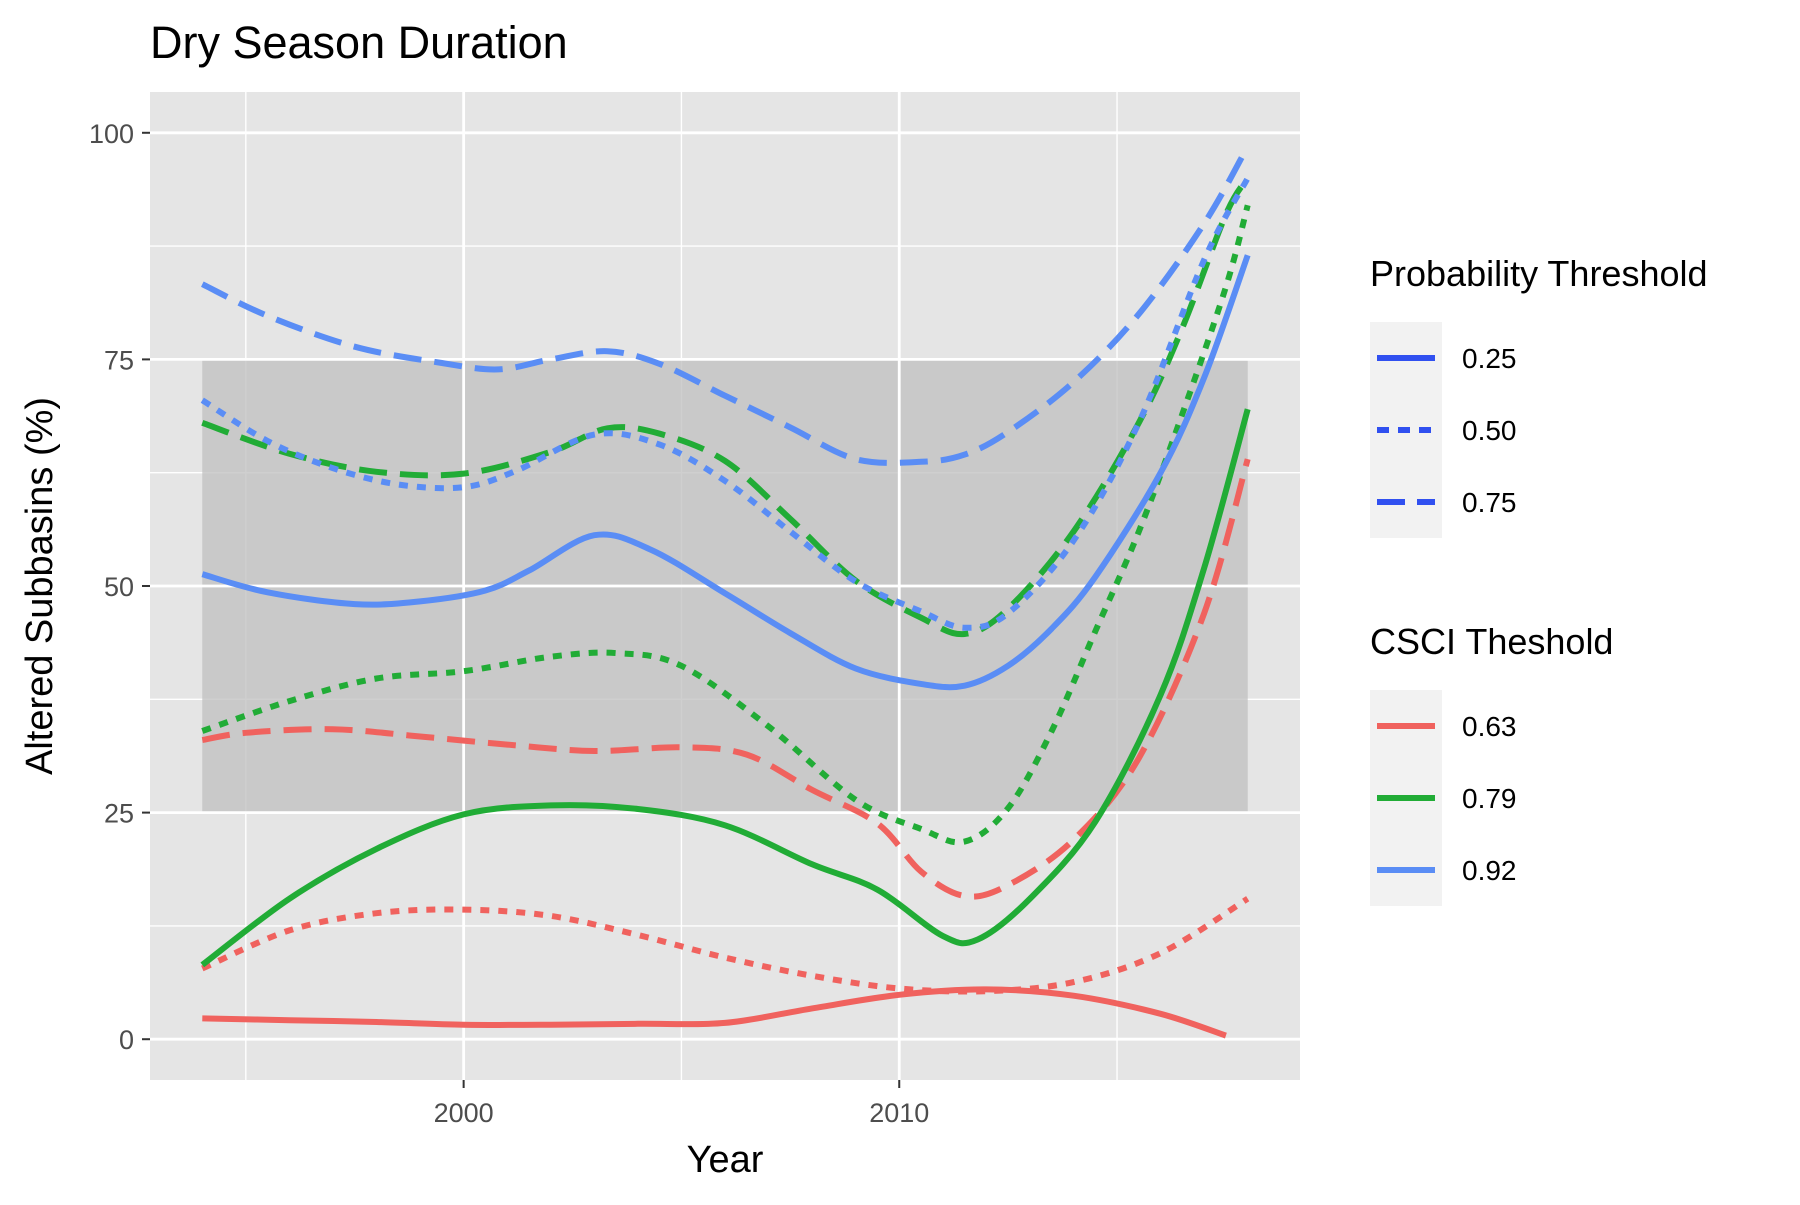 The width and height of the screenshot is (1800, 1205). What do you see at coordinates (119, 814) in the screenshot?
I see `y-tick-label: 25` at bounding box center [119, 814].